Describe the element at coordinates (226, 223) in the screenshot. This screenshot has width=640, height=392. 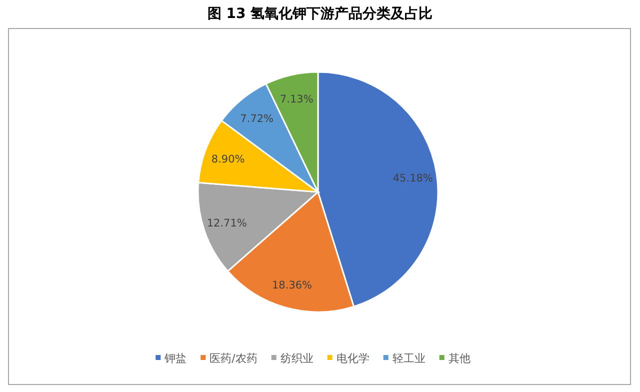
I see `data-label: 12.71%` at that location.